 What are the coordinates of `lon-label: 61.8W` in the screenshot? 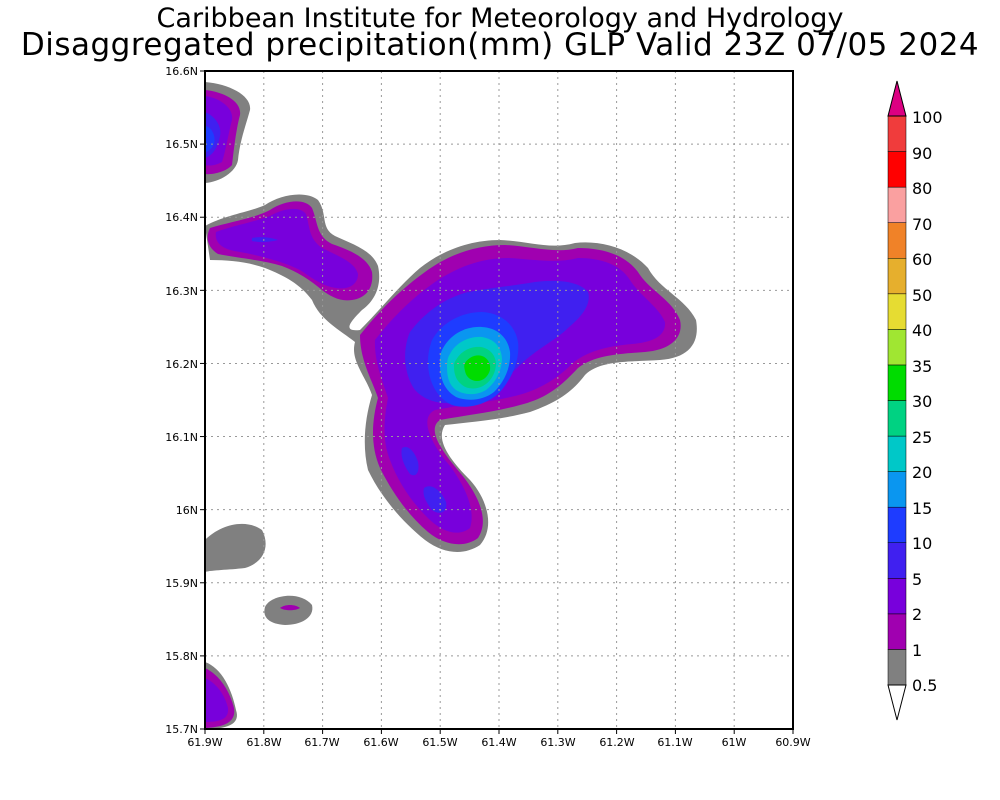 It's located at (263, 742).